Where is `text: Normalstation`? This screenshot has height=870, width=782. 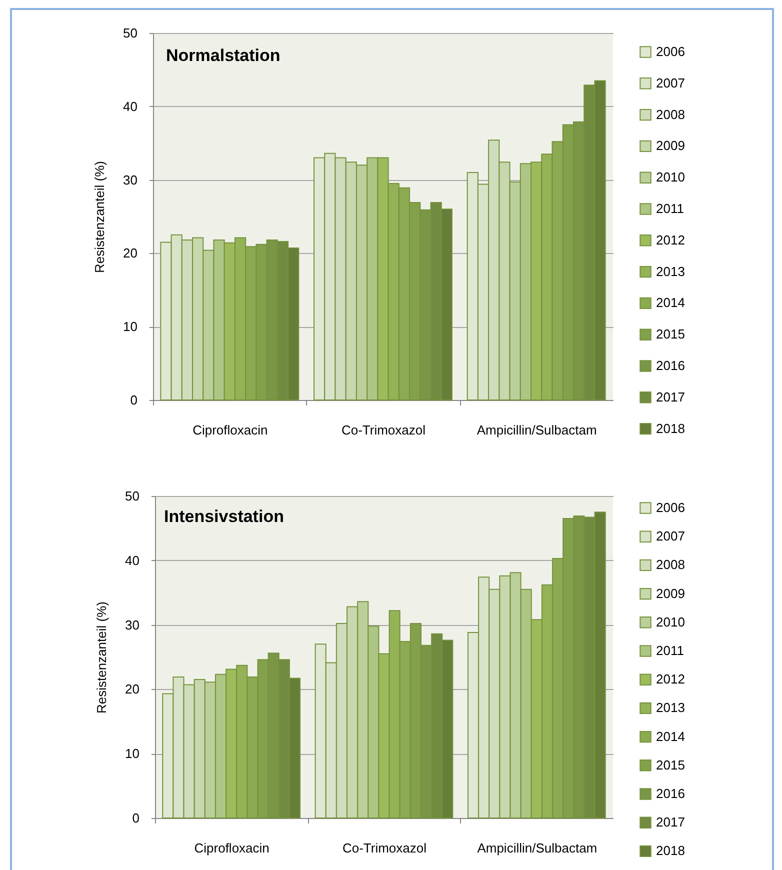
text: Normalstation is located at coordinates (223, 55).